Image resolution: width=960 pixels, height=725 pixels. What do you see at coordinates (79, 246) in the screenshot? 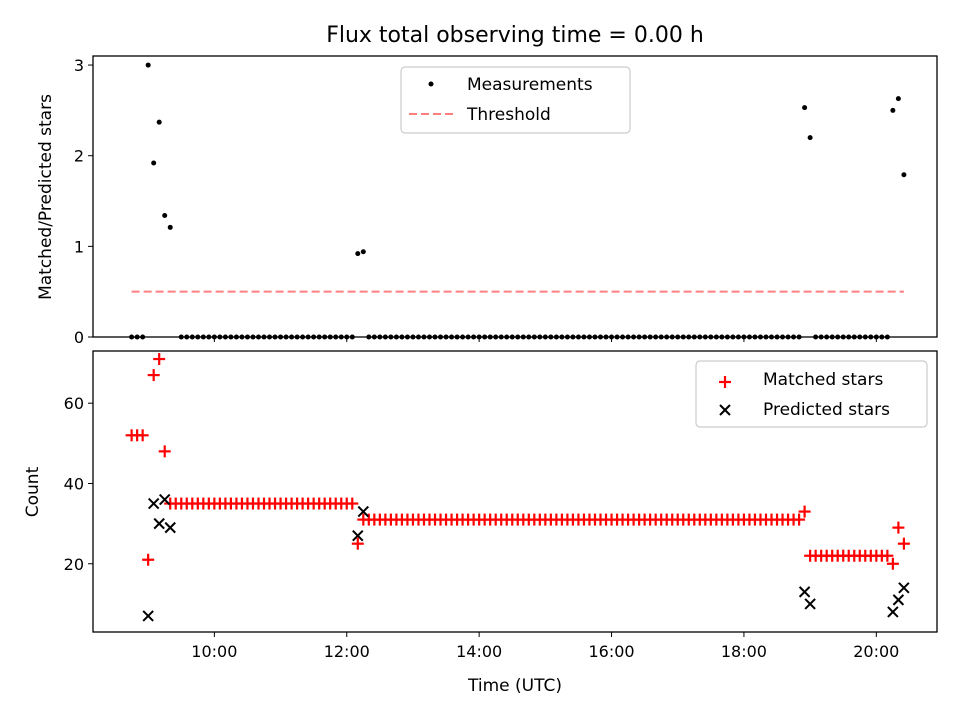
I see `top-y-tick-label: 1` at bounding box center [79, 246].